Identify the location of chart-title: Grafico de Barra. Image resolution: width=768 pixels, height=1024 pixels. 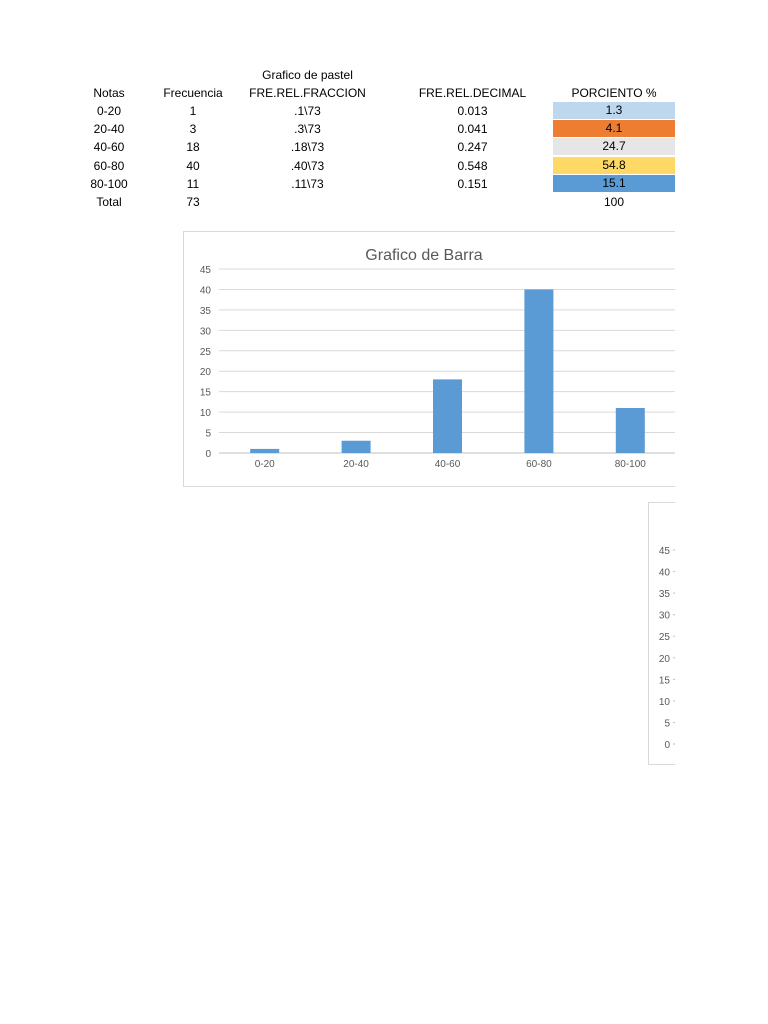
(423, 255).